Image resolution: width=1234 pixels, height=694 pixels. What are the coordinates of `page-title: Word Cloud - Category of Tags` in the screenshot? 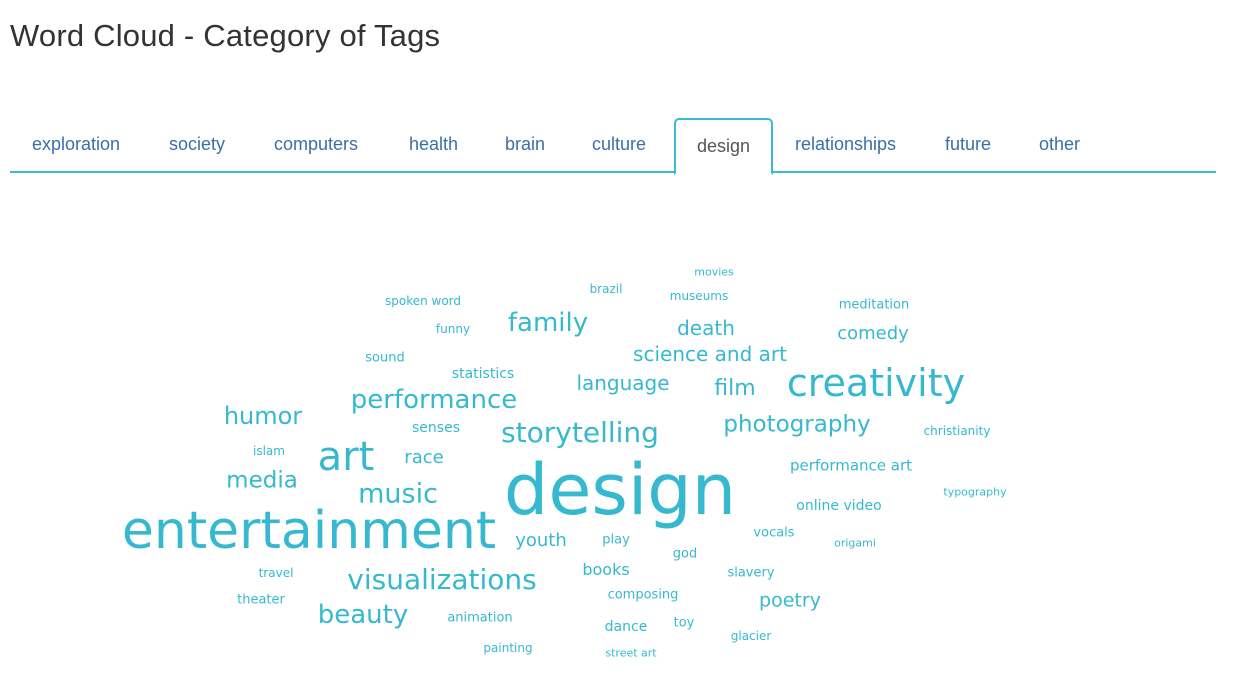 It's located at (225, 35).